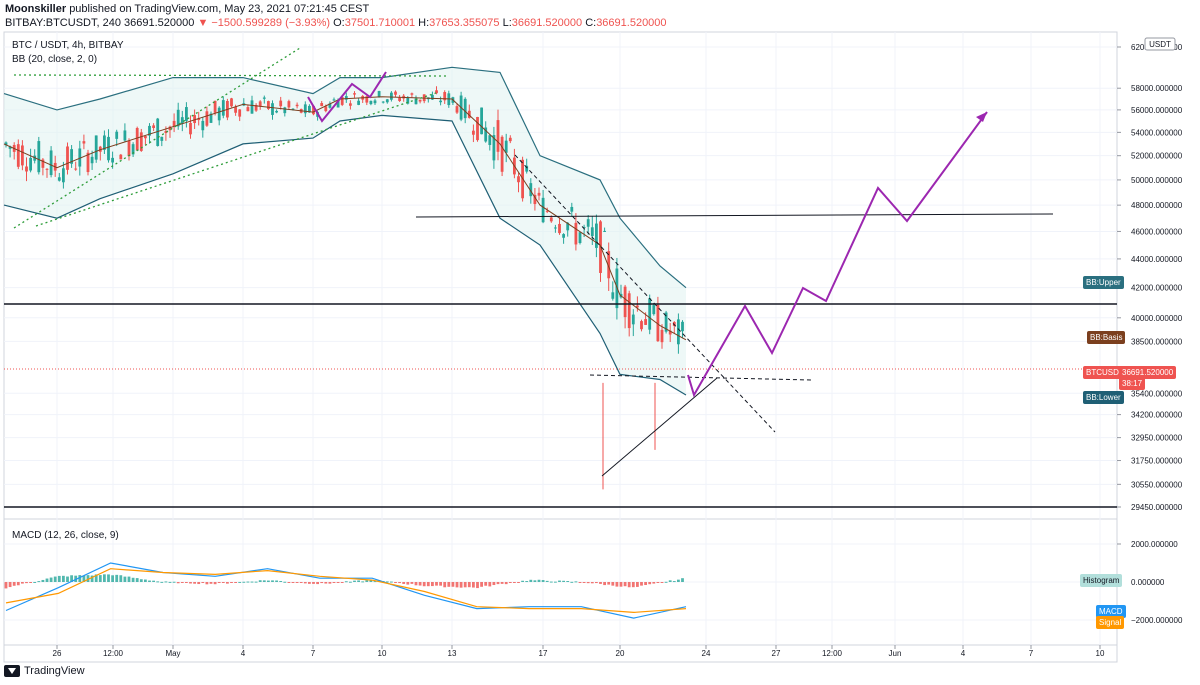 The height and width of the screenshot is (685, 1200). What do you see at coordinates (36, 9) in the screenshot?
I see `author-name: Moonskiller` at bounding box center [36, 9].